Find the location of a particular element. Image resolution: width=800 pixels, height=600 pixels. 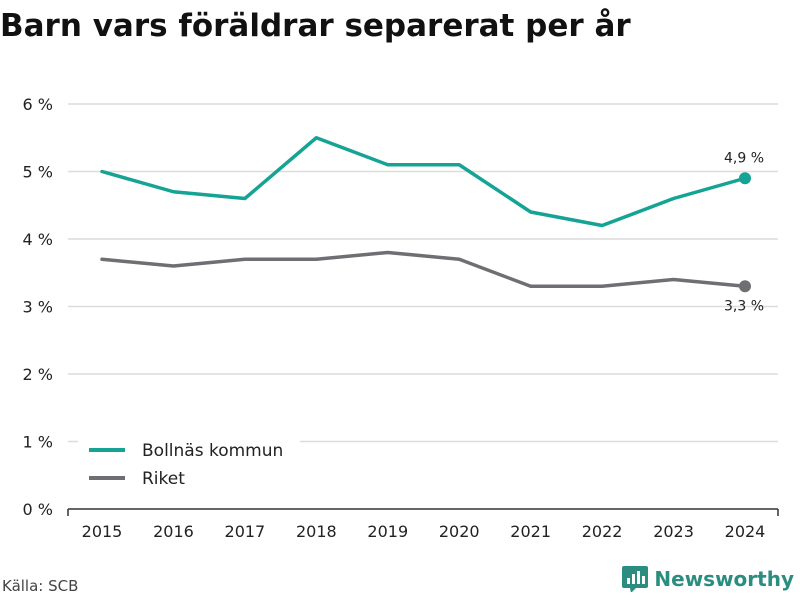

y-tick-label: 2 % is located at coordinates (38, 374).